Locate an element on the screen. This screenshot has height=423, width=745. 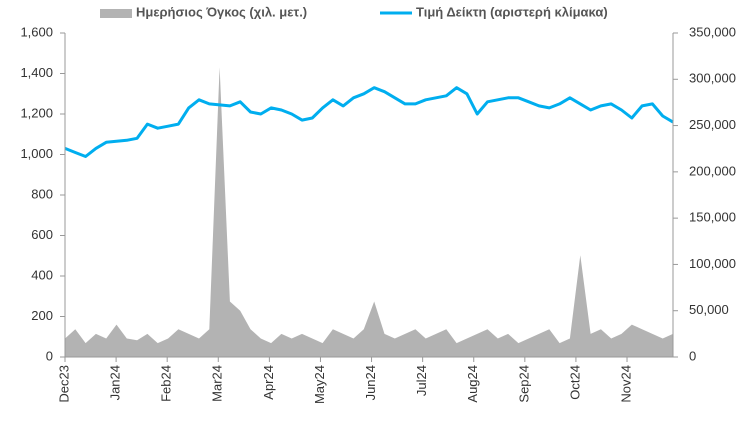
x-tick-label: Jan24 is located at coordinates (115, 382).